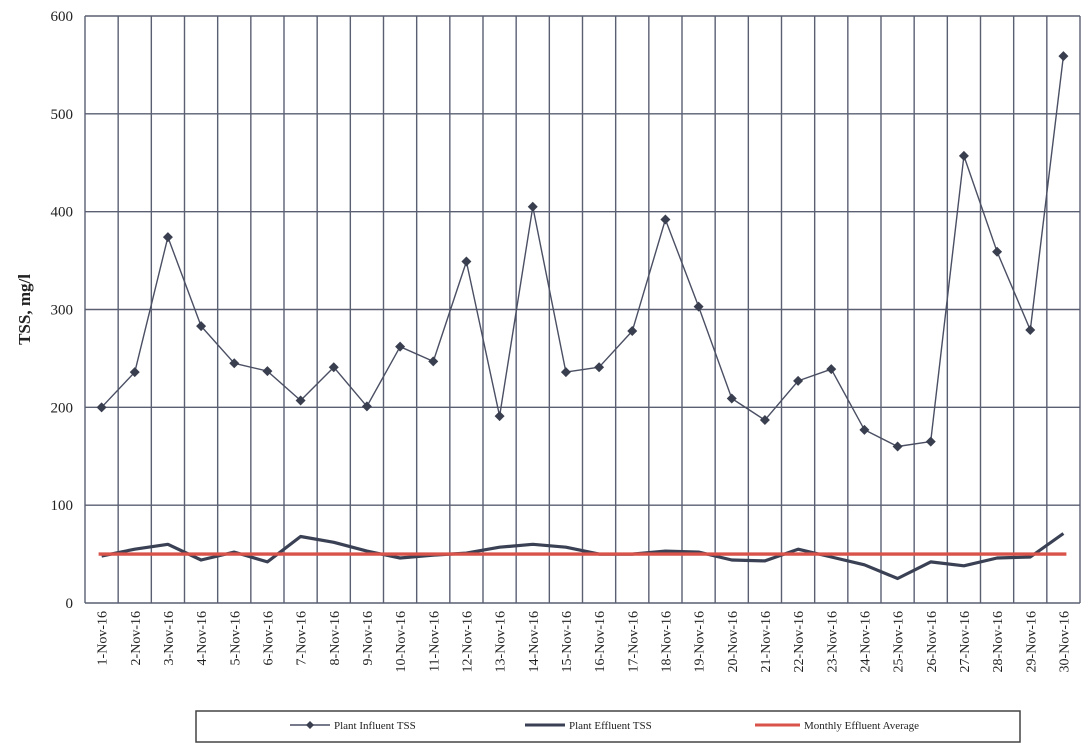 Image resolution: width=1085 pixels, height=747 pixels. Describe the element at coordinates (169, 638) in the screenshot. I see `x-tick-label: 3-Nov-16` at that location.